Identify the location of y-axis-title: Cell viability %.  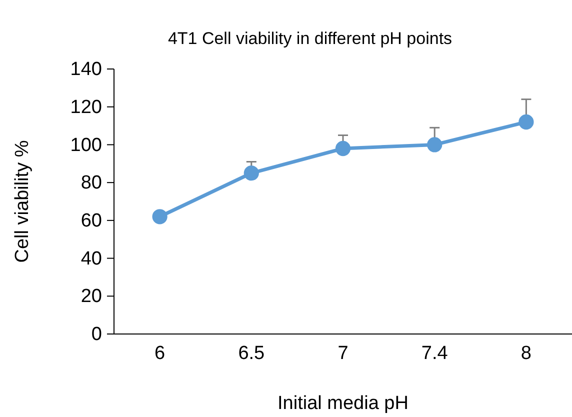
(22, 201).